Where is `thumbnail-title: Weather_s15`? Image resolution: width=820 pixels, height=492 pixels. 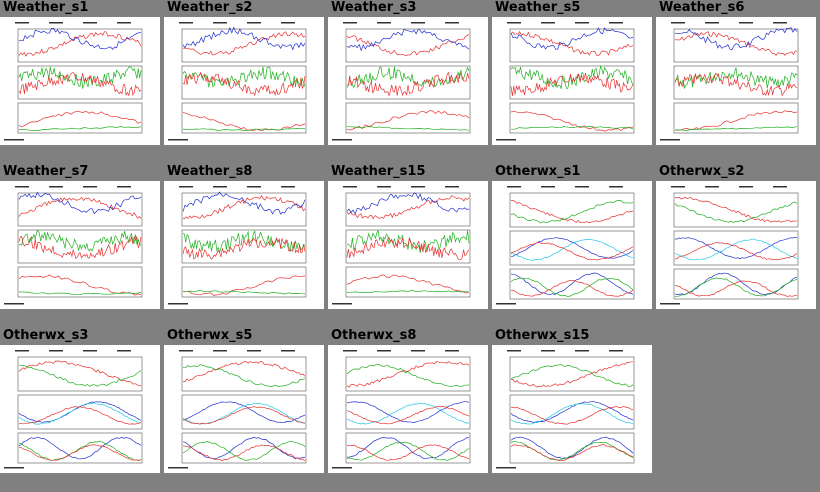
thumbnail-title: Weather_s15 is located at coordinates (378, 171).